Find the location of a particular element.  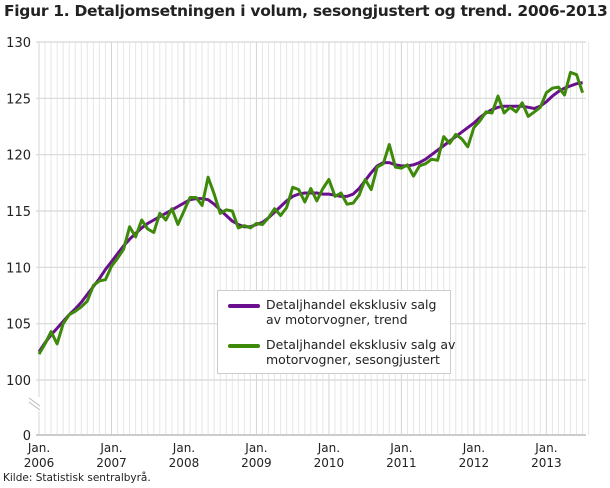

x-tick-label-year: 2013 is located at coordinates (546, 463).